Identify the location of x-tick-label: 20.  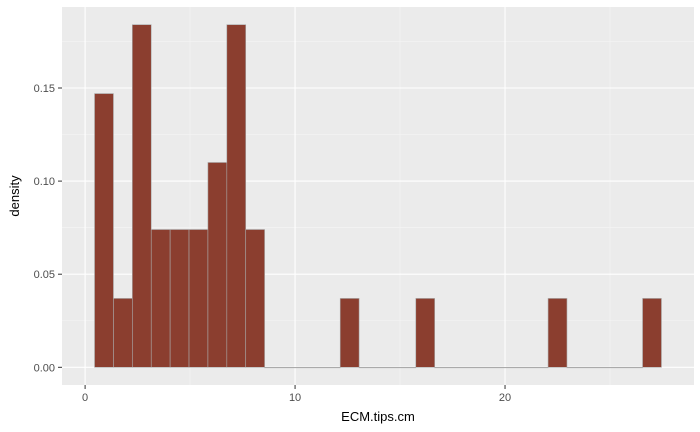
(505, 398).